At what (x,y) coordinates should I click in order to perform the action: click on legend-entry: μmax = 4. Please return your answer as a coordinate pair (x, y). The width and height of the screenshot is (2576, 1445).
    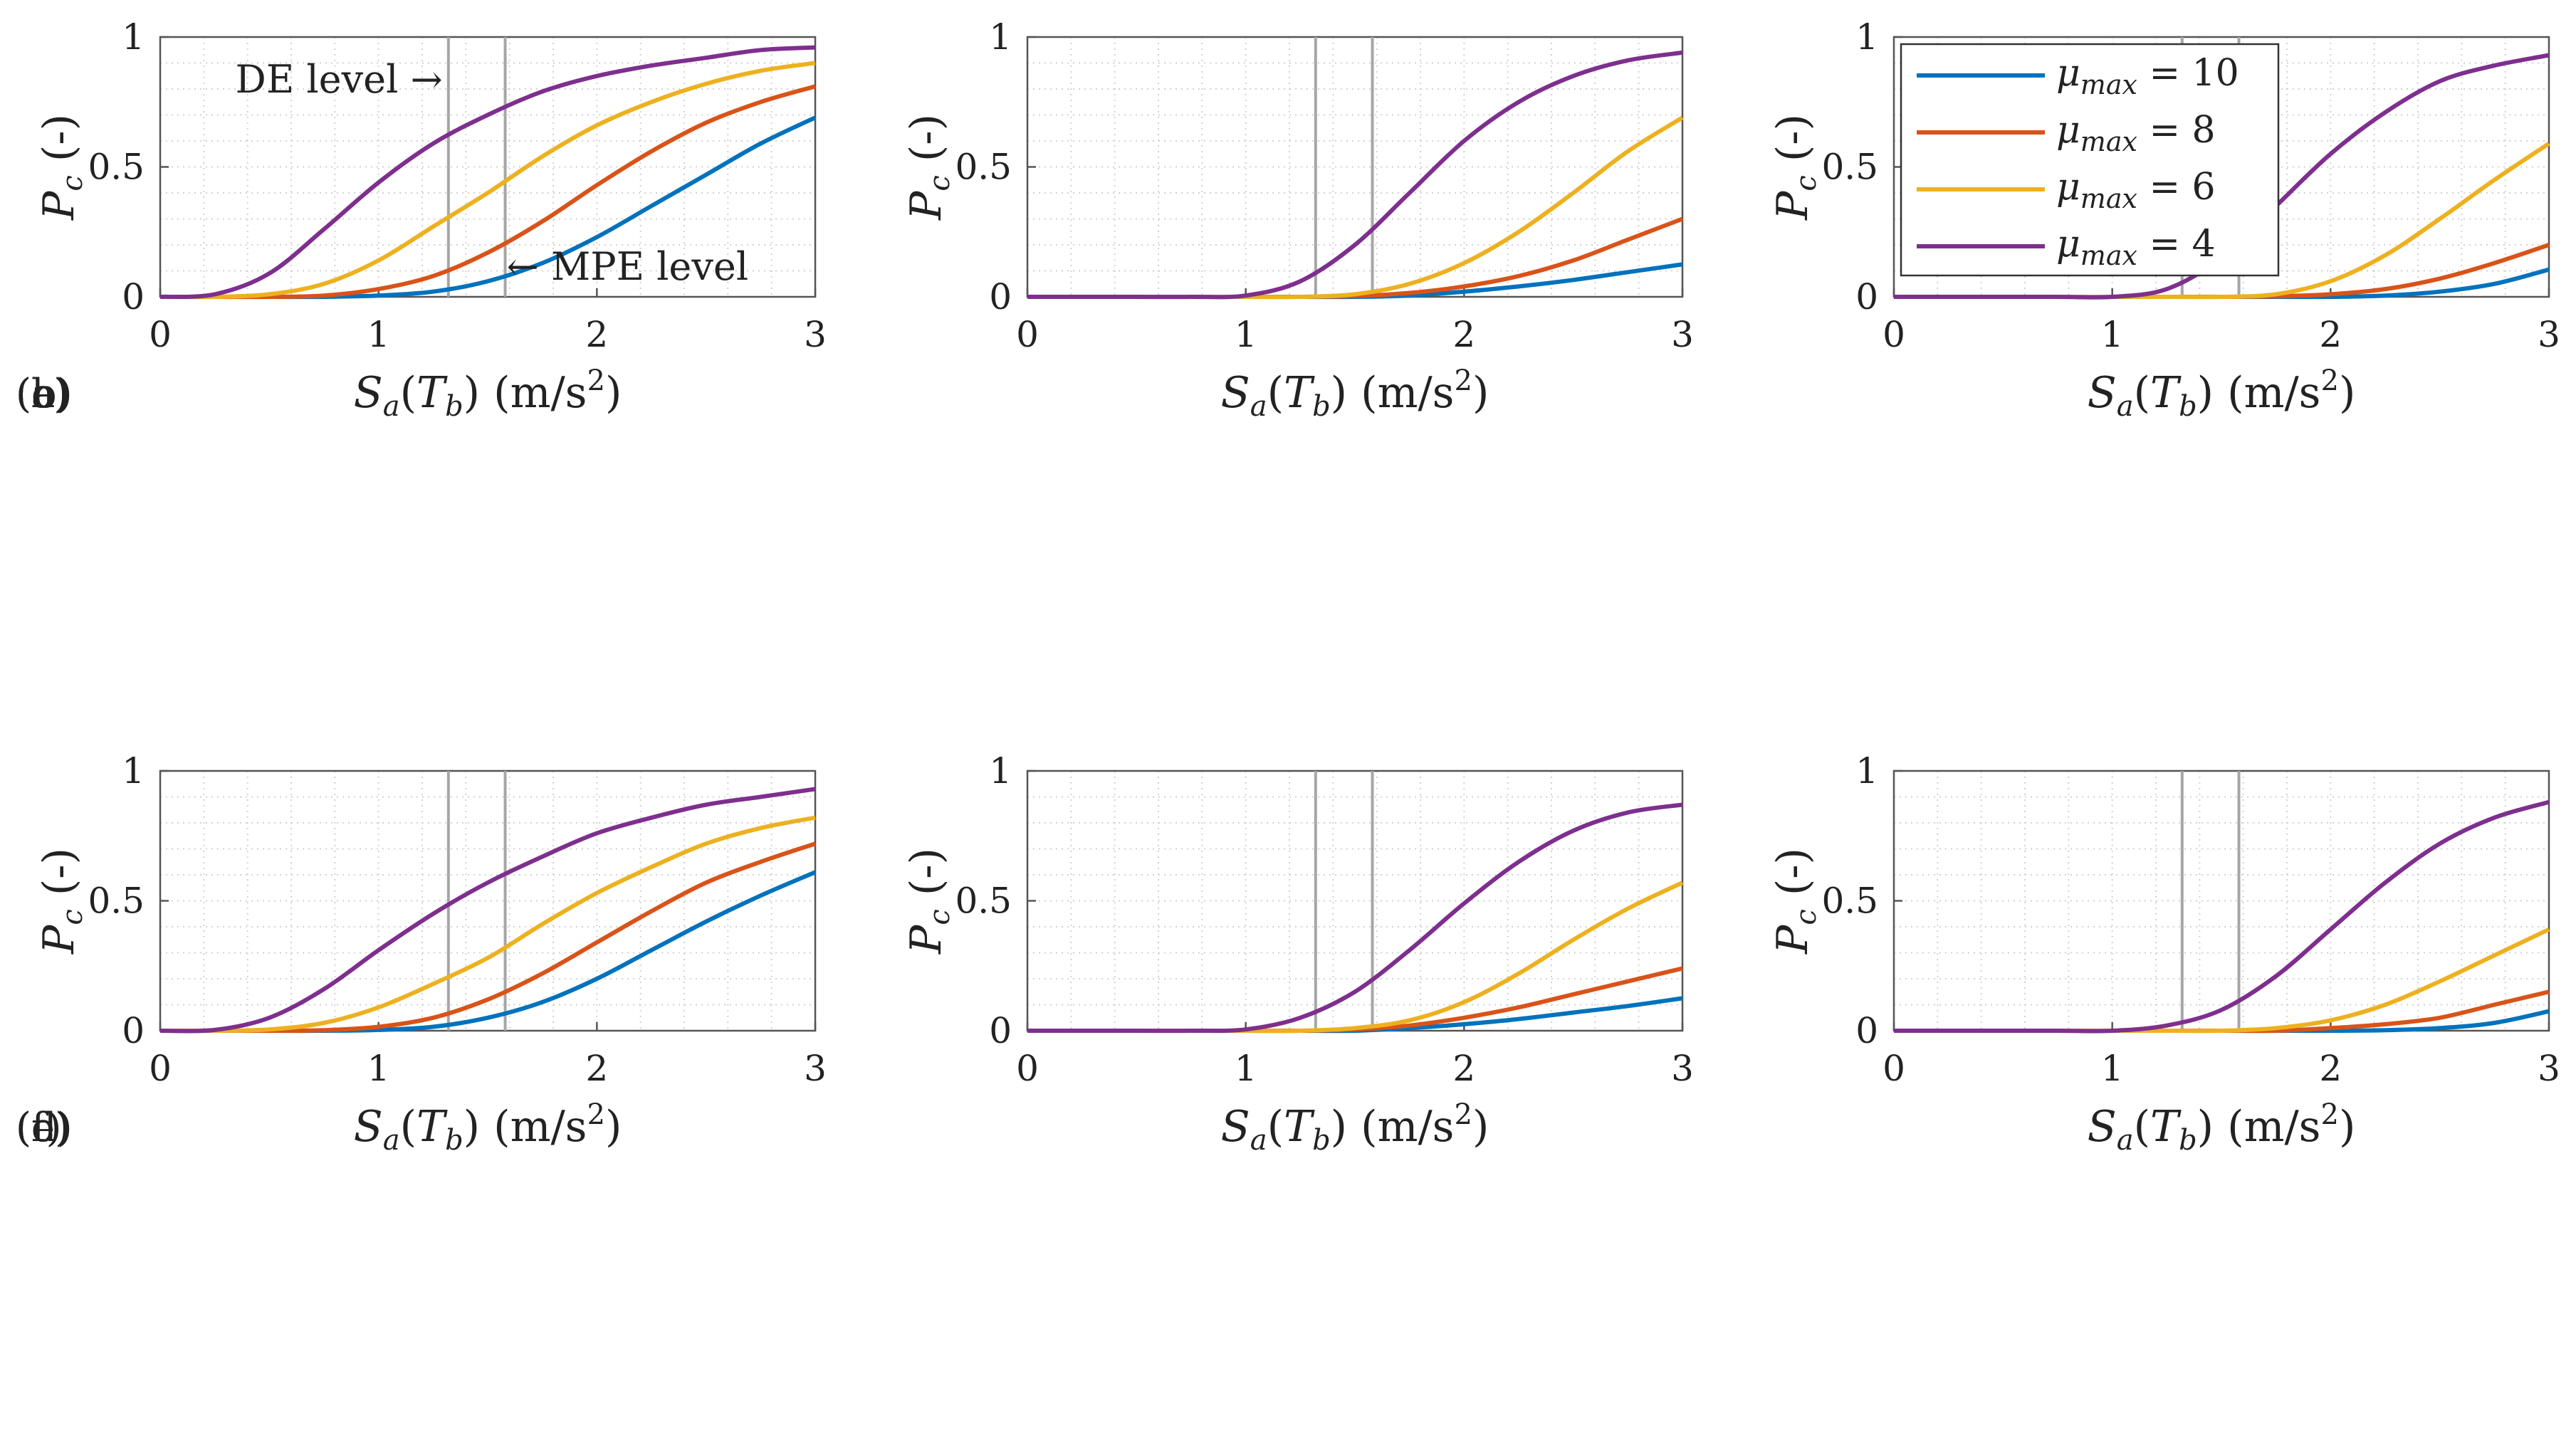
    Looking at the image, I should click on (2136, 247).